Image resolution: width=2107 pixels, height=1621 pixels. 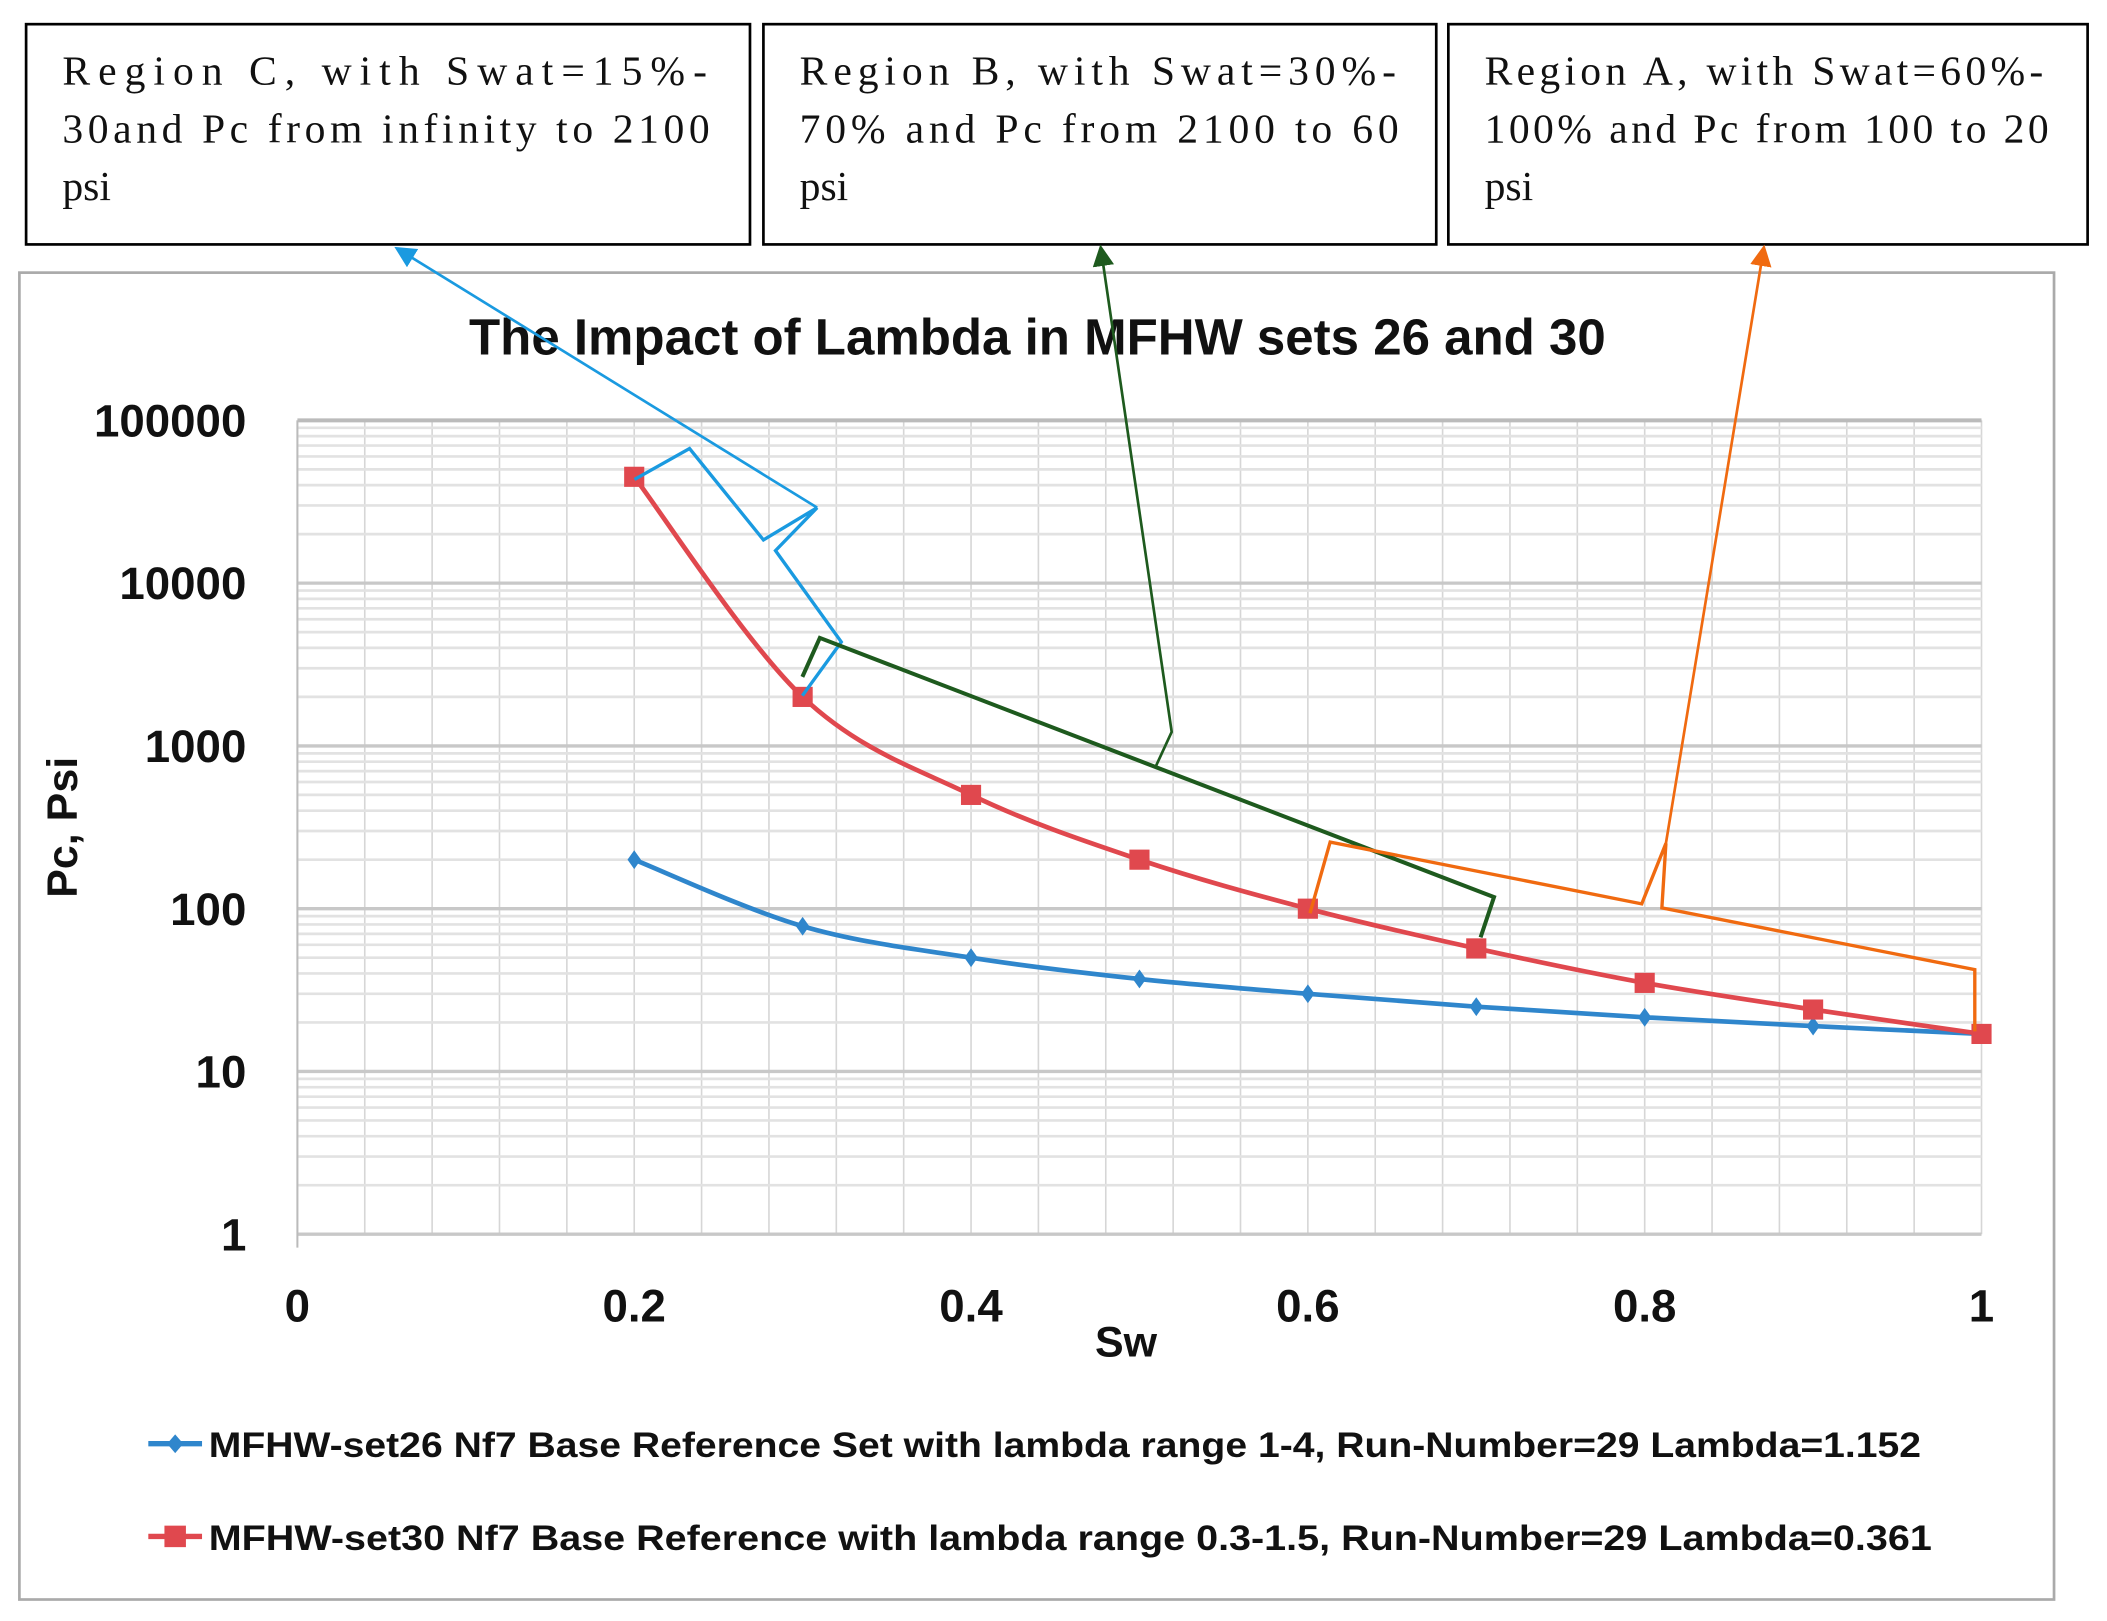 I want to click on region-c-arrow, so click(x=606, y=377).